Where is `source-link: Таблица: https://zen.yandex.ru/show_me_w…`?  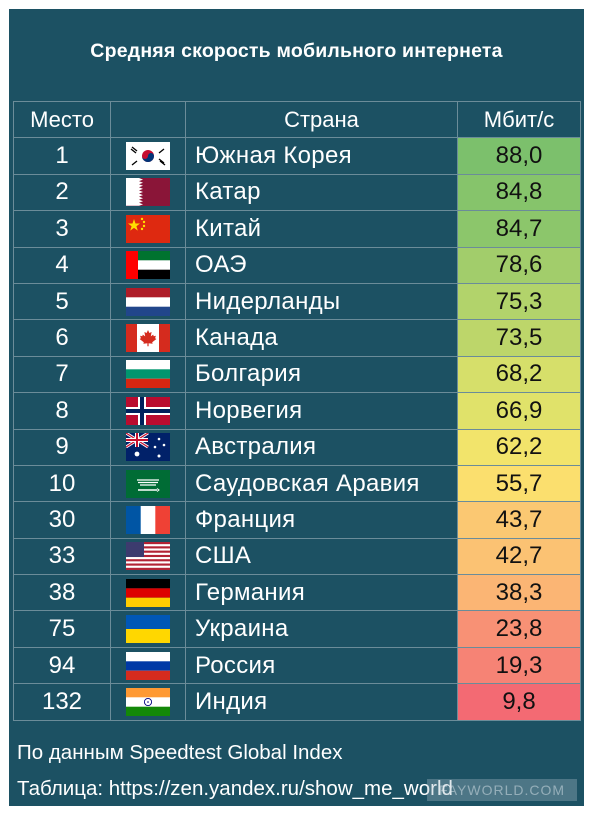 source-link: Таблица: https://zen.yandex.ru/show_me_w… is located at coordinates (235, 788).